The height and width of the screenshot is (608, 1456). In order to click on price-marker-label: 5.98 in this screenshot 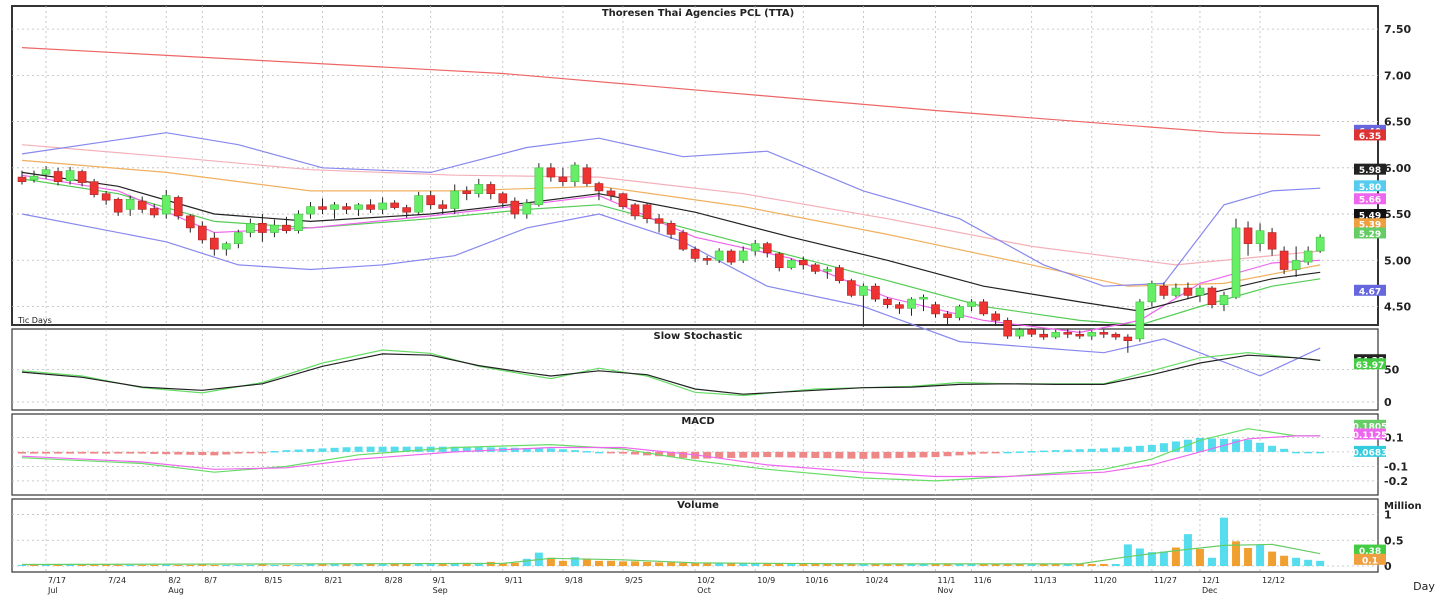, I will do `click(1370, 171)`.